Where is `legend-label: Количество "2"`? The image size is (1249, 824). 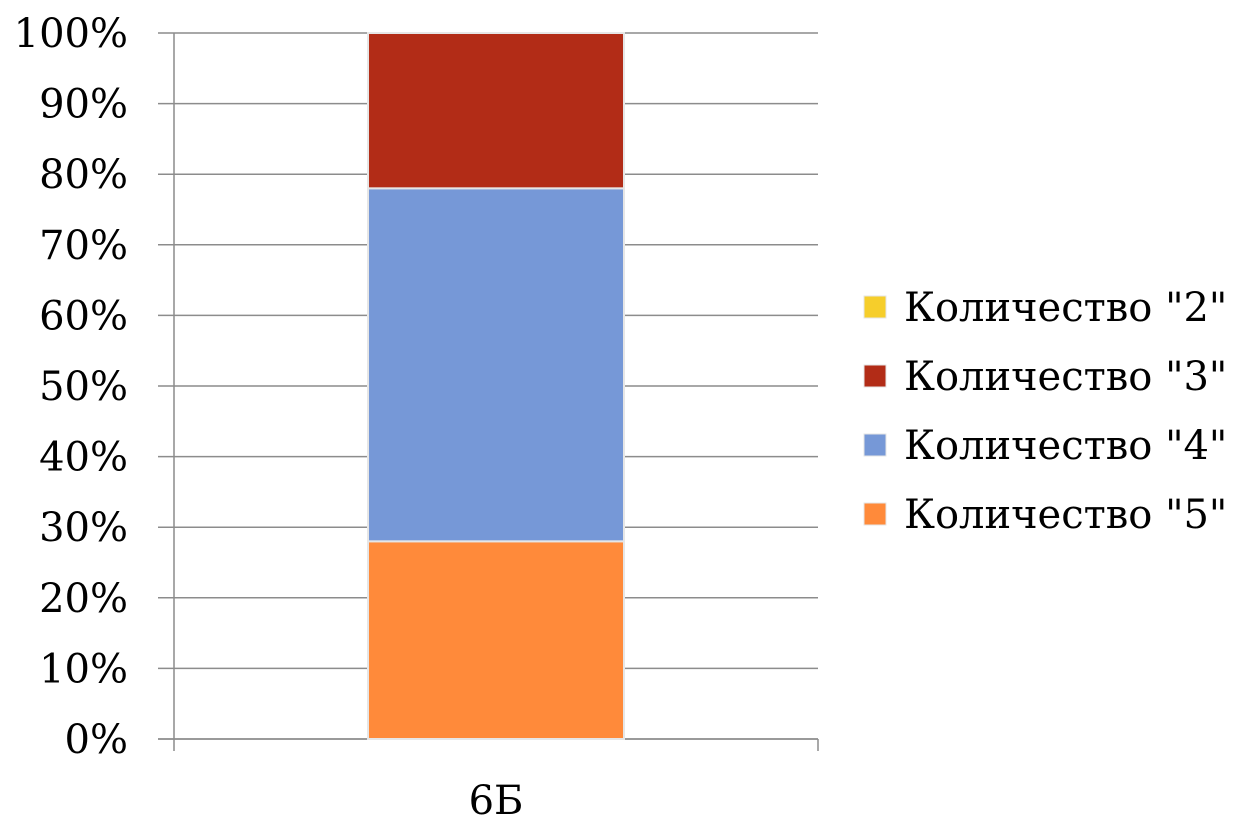
legend-label: Количество "2" is located at coordinates (1065, 308).